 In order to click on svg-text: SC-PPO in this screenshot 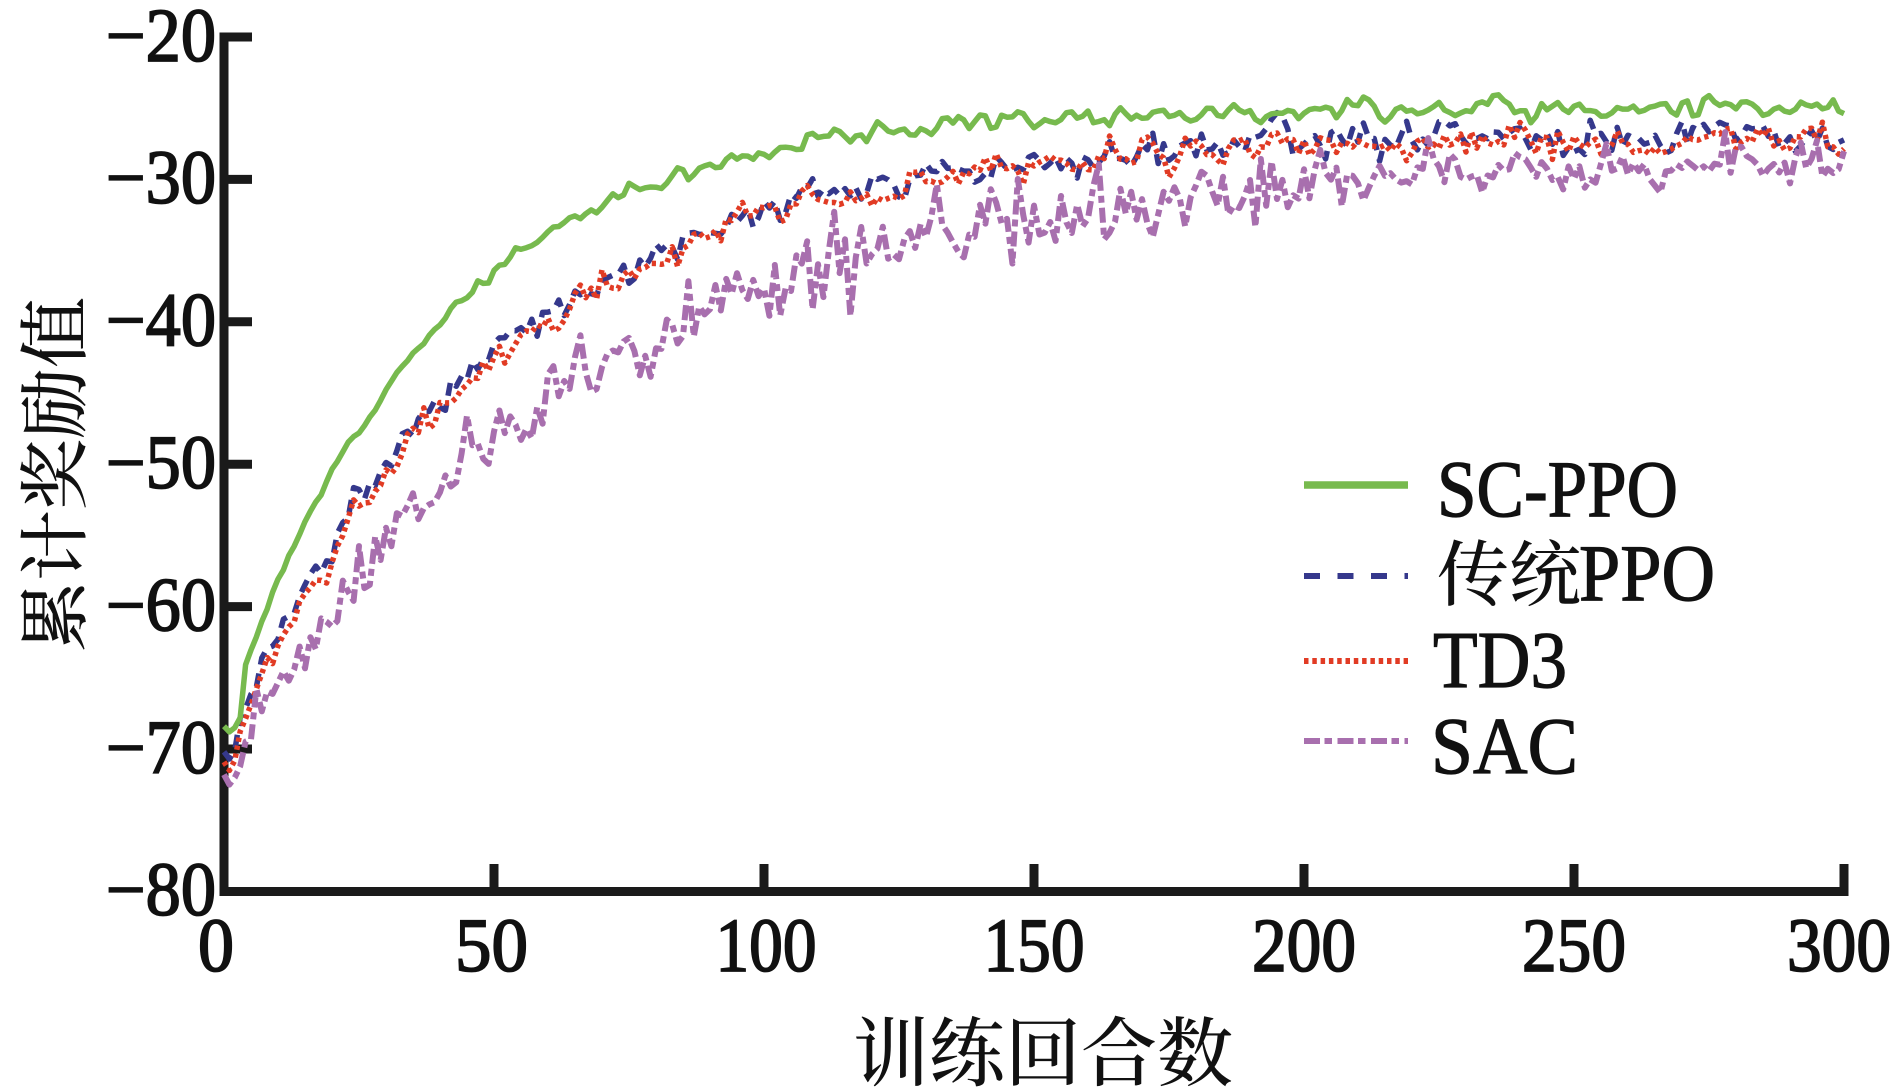, I will do `click(1557, 490)`.